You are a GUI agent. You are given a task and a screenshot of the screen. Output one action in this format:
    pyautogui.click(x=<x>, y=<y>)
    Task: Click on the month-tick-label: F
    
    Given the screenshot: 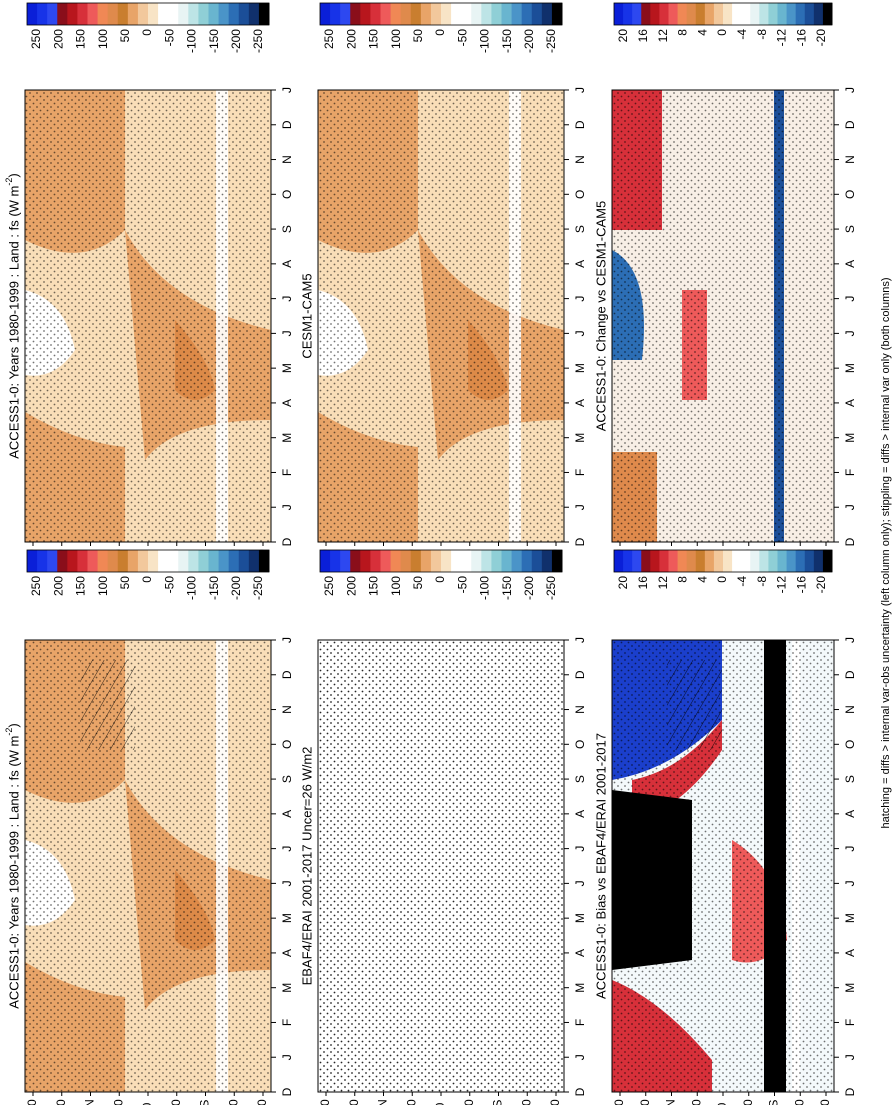 What is the action you would take?
    pyautogui.click(x=850, y=1022)
    